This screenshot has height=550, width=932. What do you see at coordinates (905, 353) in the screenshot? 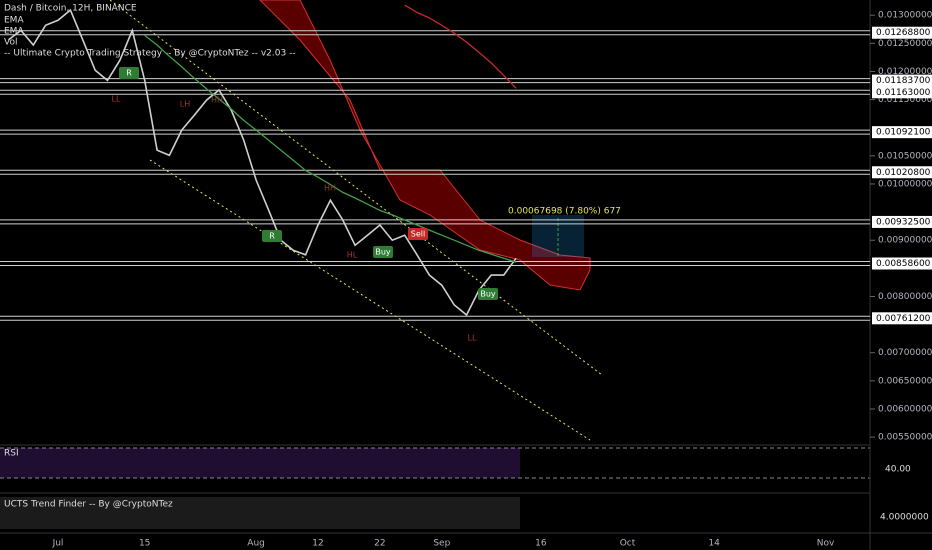
I see `y-tick-label: 0.00700000` at bounding box center [905, 353].